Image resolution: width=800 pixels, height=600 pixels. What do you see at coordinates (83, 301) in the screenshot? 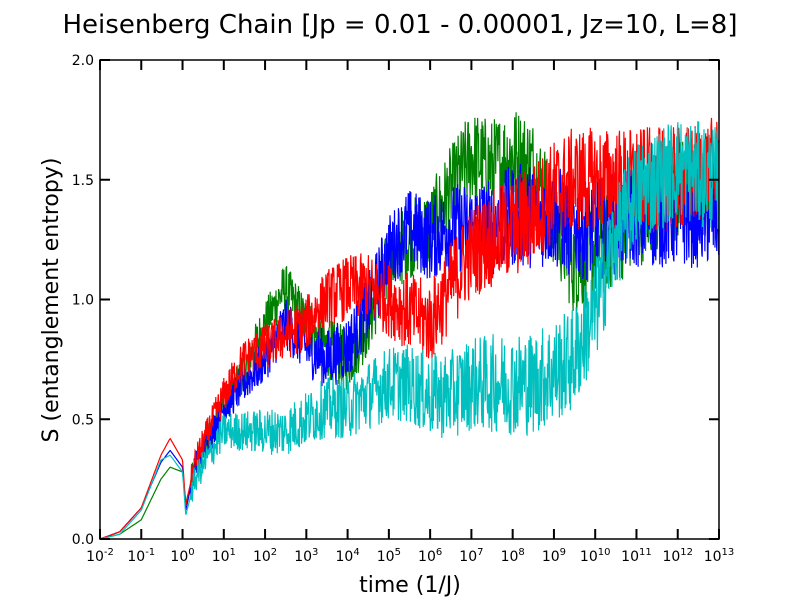
I see `y-tick-label: 1.0` at bounding box center [83, 301].